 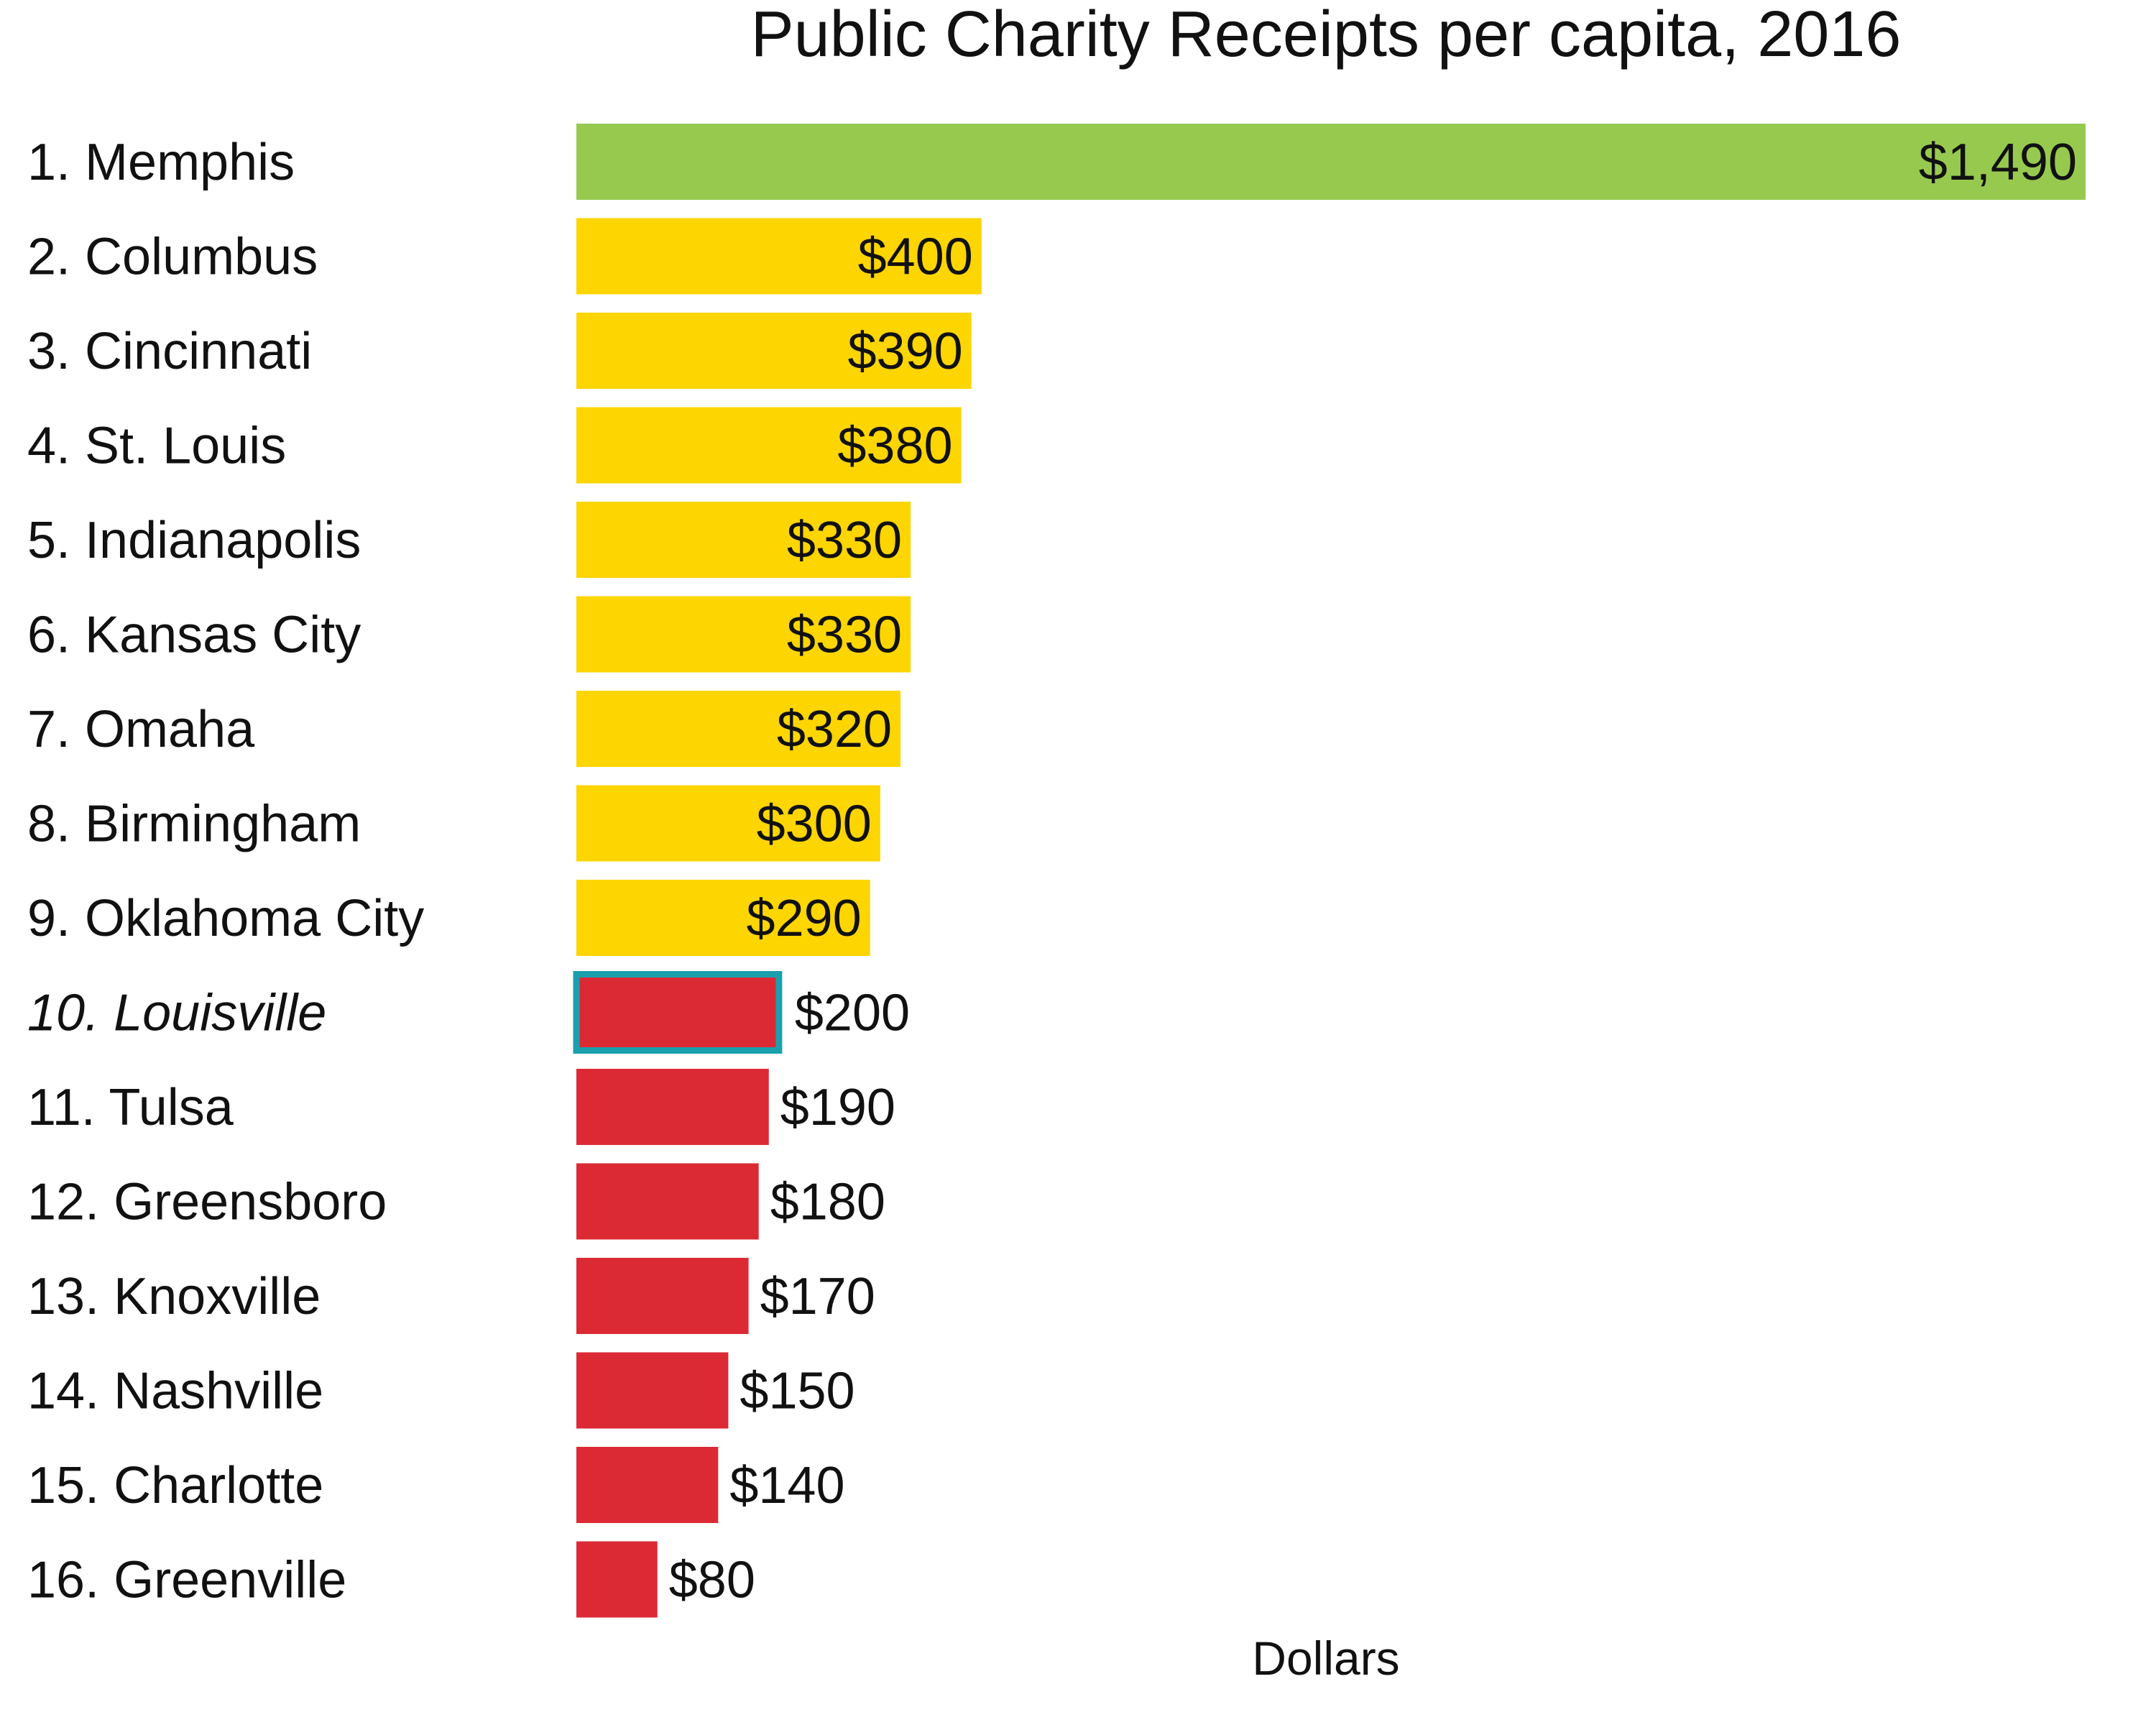 I want to click on category-label-greensboro: 12. Greensboro, so click(x=207, y=1202).